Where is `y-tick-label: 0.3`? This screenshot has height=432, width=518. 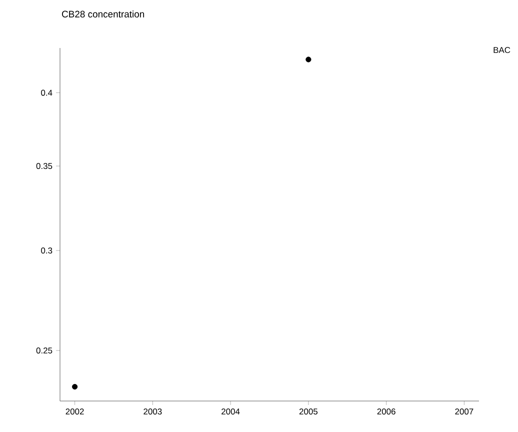 y-tick-label: 0.3 is located at coordinates (46, 251).